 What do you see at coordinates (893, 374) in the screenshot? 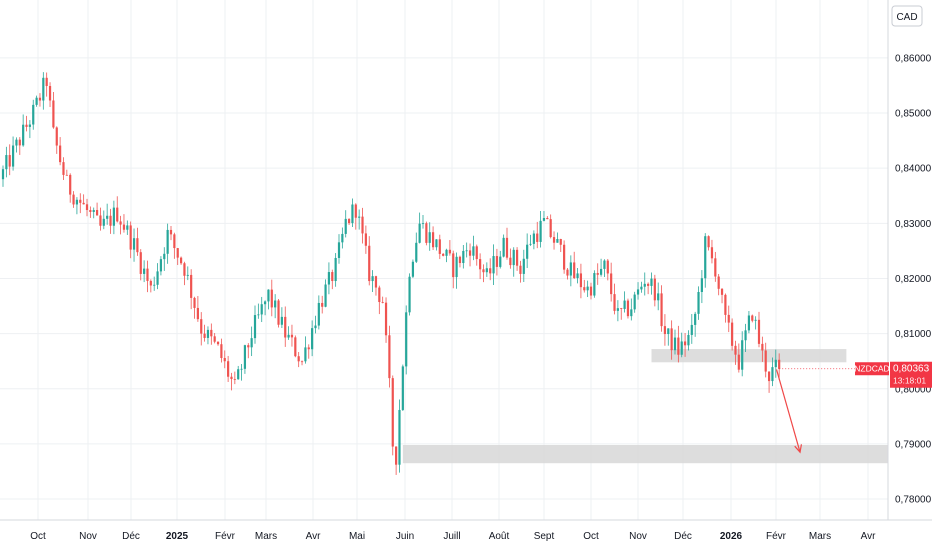
I see `last-price-tag: NZDCAD 0,80363 13:18:01` at bounding box center [893, 374].